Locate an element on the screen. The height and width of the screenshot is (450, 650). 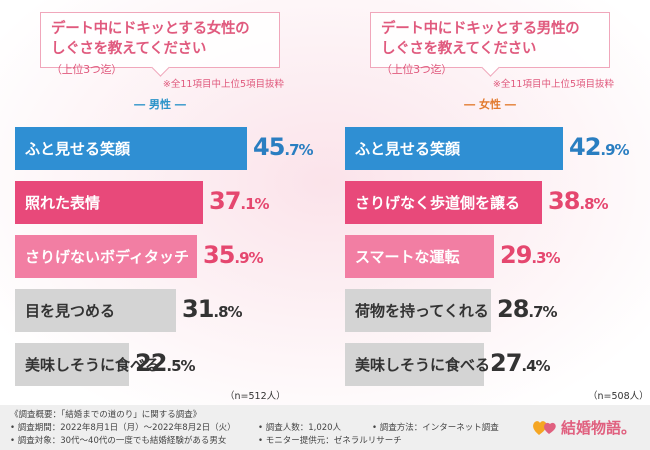
chart-title-box: デート中にドキッとする男性の しぐさを教えてください（上位3つ迄） is located at coordinates (490, 44).